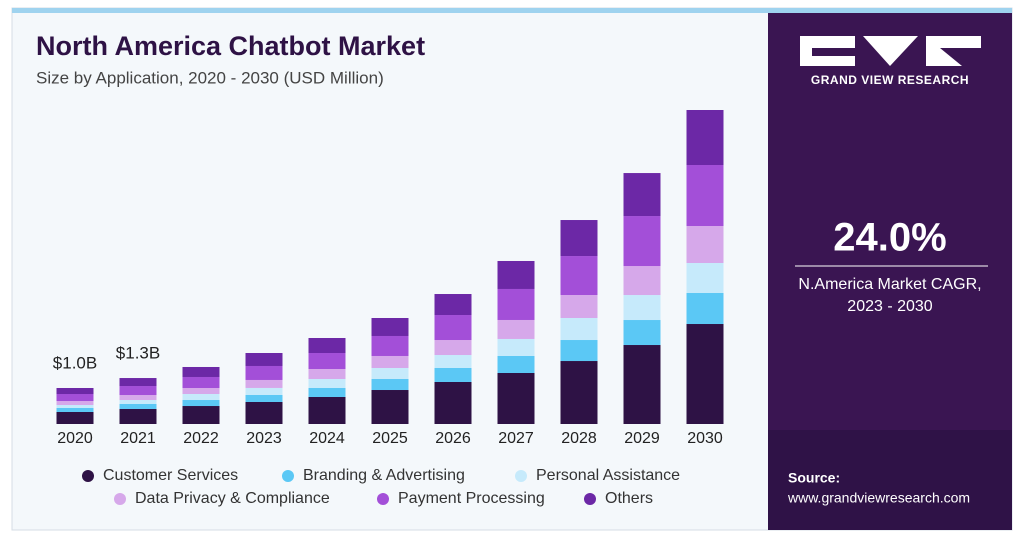  Describe the element at coordinates (642, 438) in the screenshot. I see `x-tick-label: 2029` at that location.